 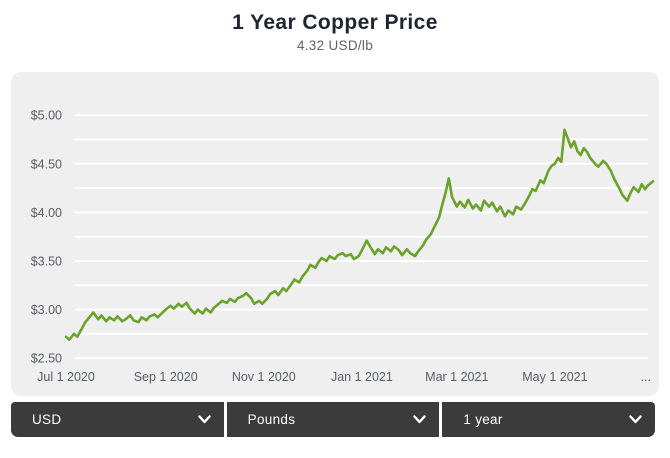 I want to click on weight-unit-select-value: Pounds, so click(x=271, y=419).